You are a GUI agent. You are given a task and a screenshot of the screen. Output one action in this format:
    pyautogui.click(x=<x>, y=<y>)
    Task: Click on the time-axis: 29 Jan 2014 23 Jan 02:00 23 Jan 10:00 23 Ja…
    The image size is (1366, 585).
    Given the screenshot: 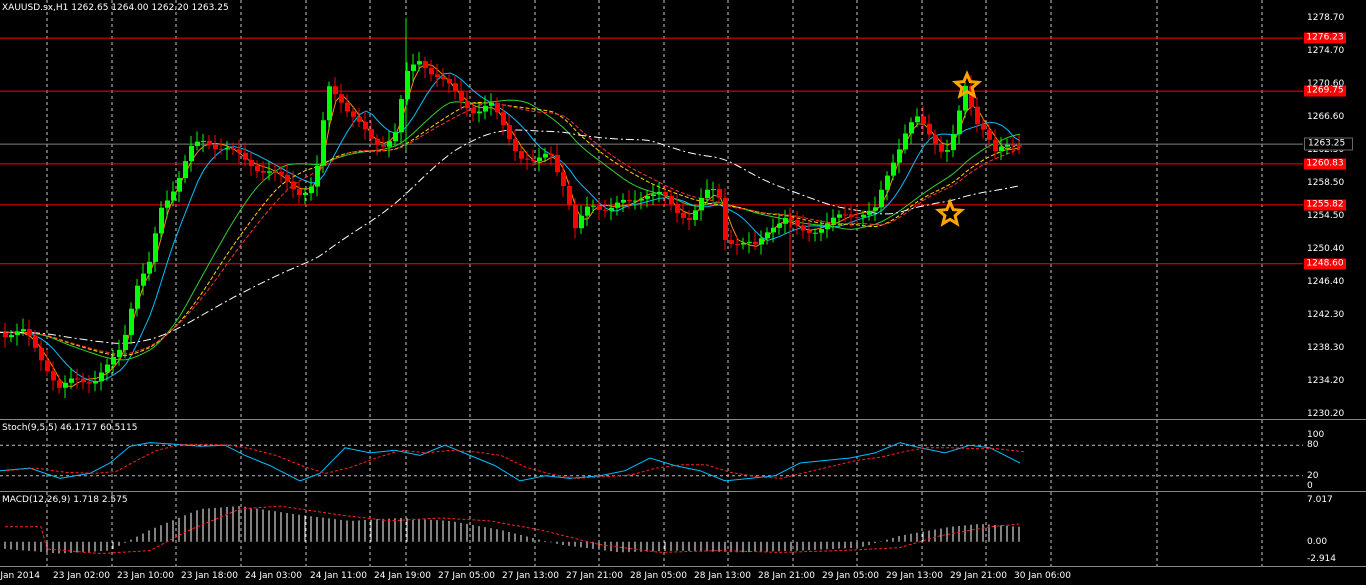 What is the action you would take?
    pyautogui.click(x=683, y=576)
    